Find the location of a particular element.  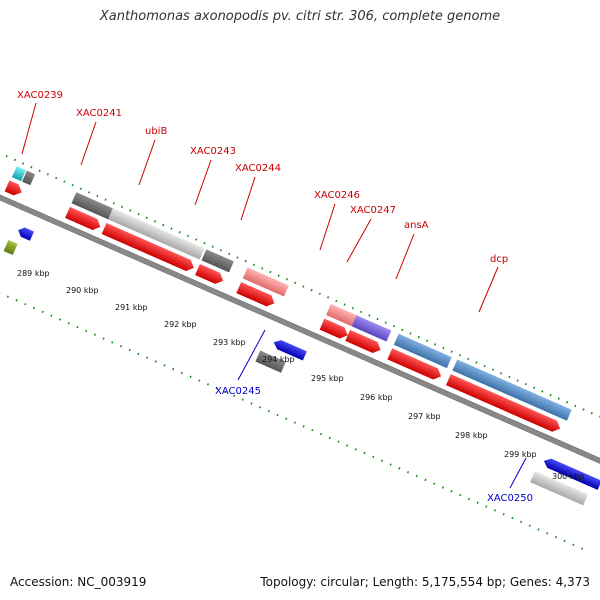

kbp-label: 299 kbp is located at coordinates (520, 454).